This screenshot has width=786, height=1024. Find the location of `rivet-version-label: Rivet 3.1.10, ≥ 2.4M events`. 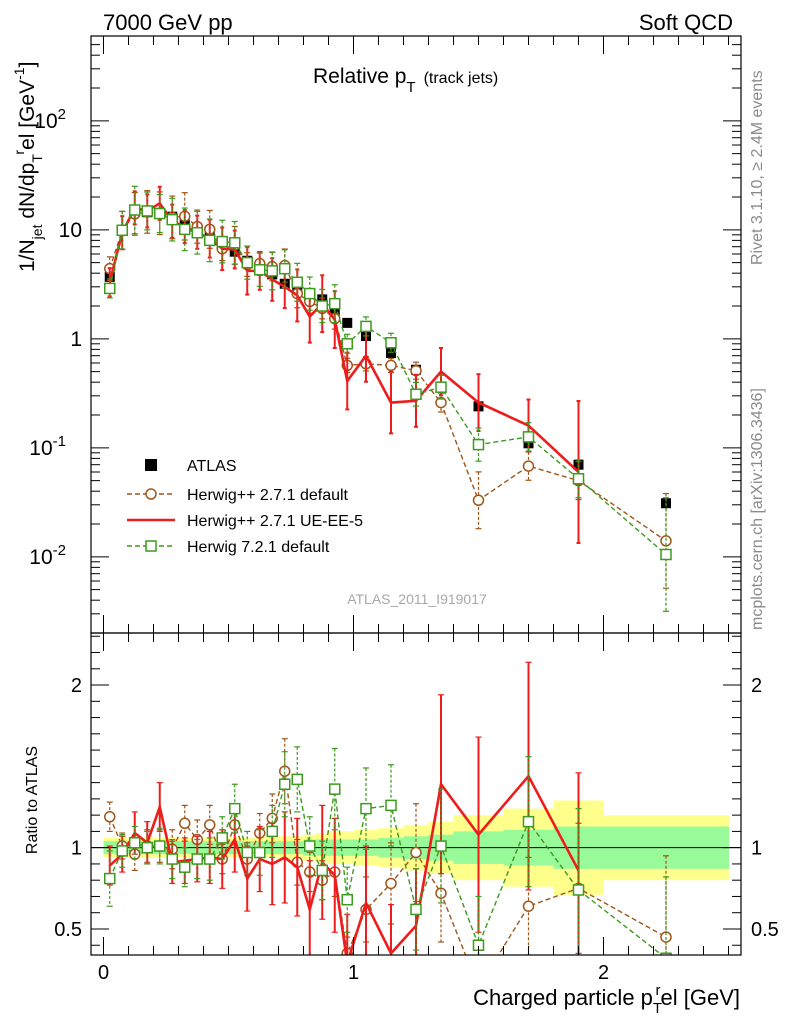

rivet-version-label: Rivet 3.1.10, ≥ 2.4M events is located at coordinates (757, 167).